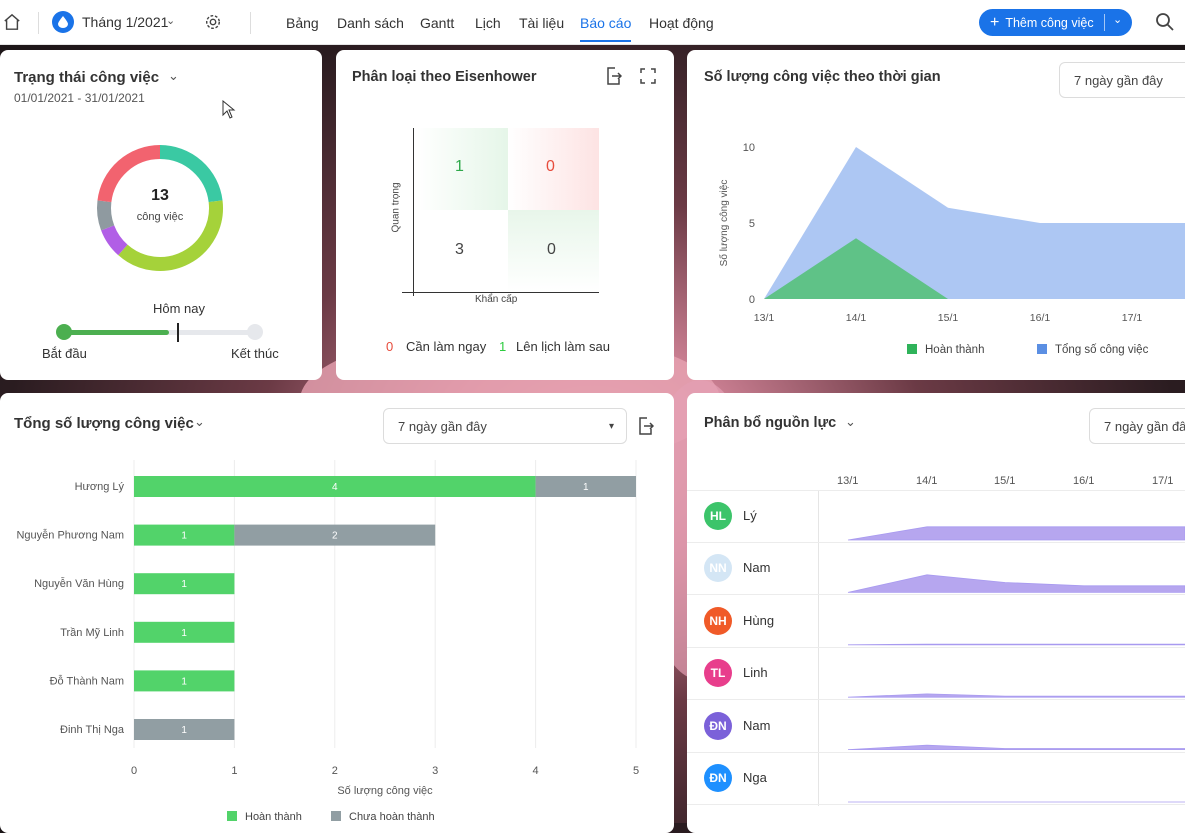 The width and height of the screenshot is (1185, 833). I want to click on y-tick-label: 0, so click(752, 300).